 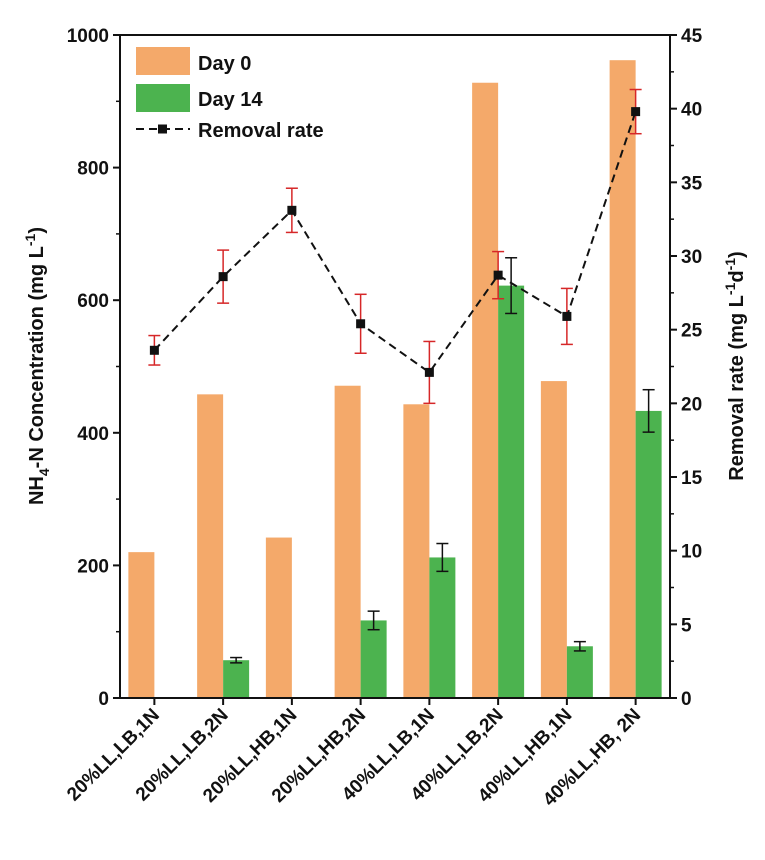 I want to click on left-tick-label-600: 600, so click(x=93, y=301).